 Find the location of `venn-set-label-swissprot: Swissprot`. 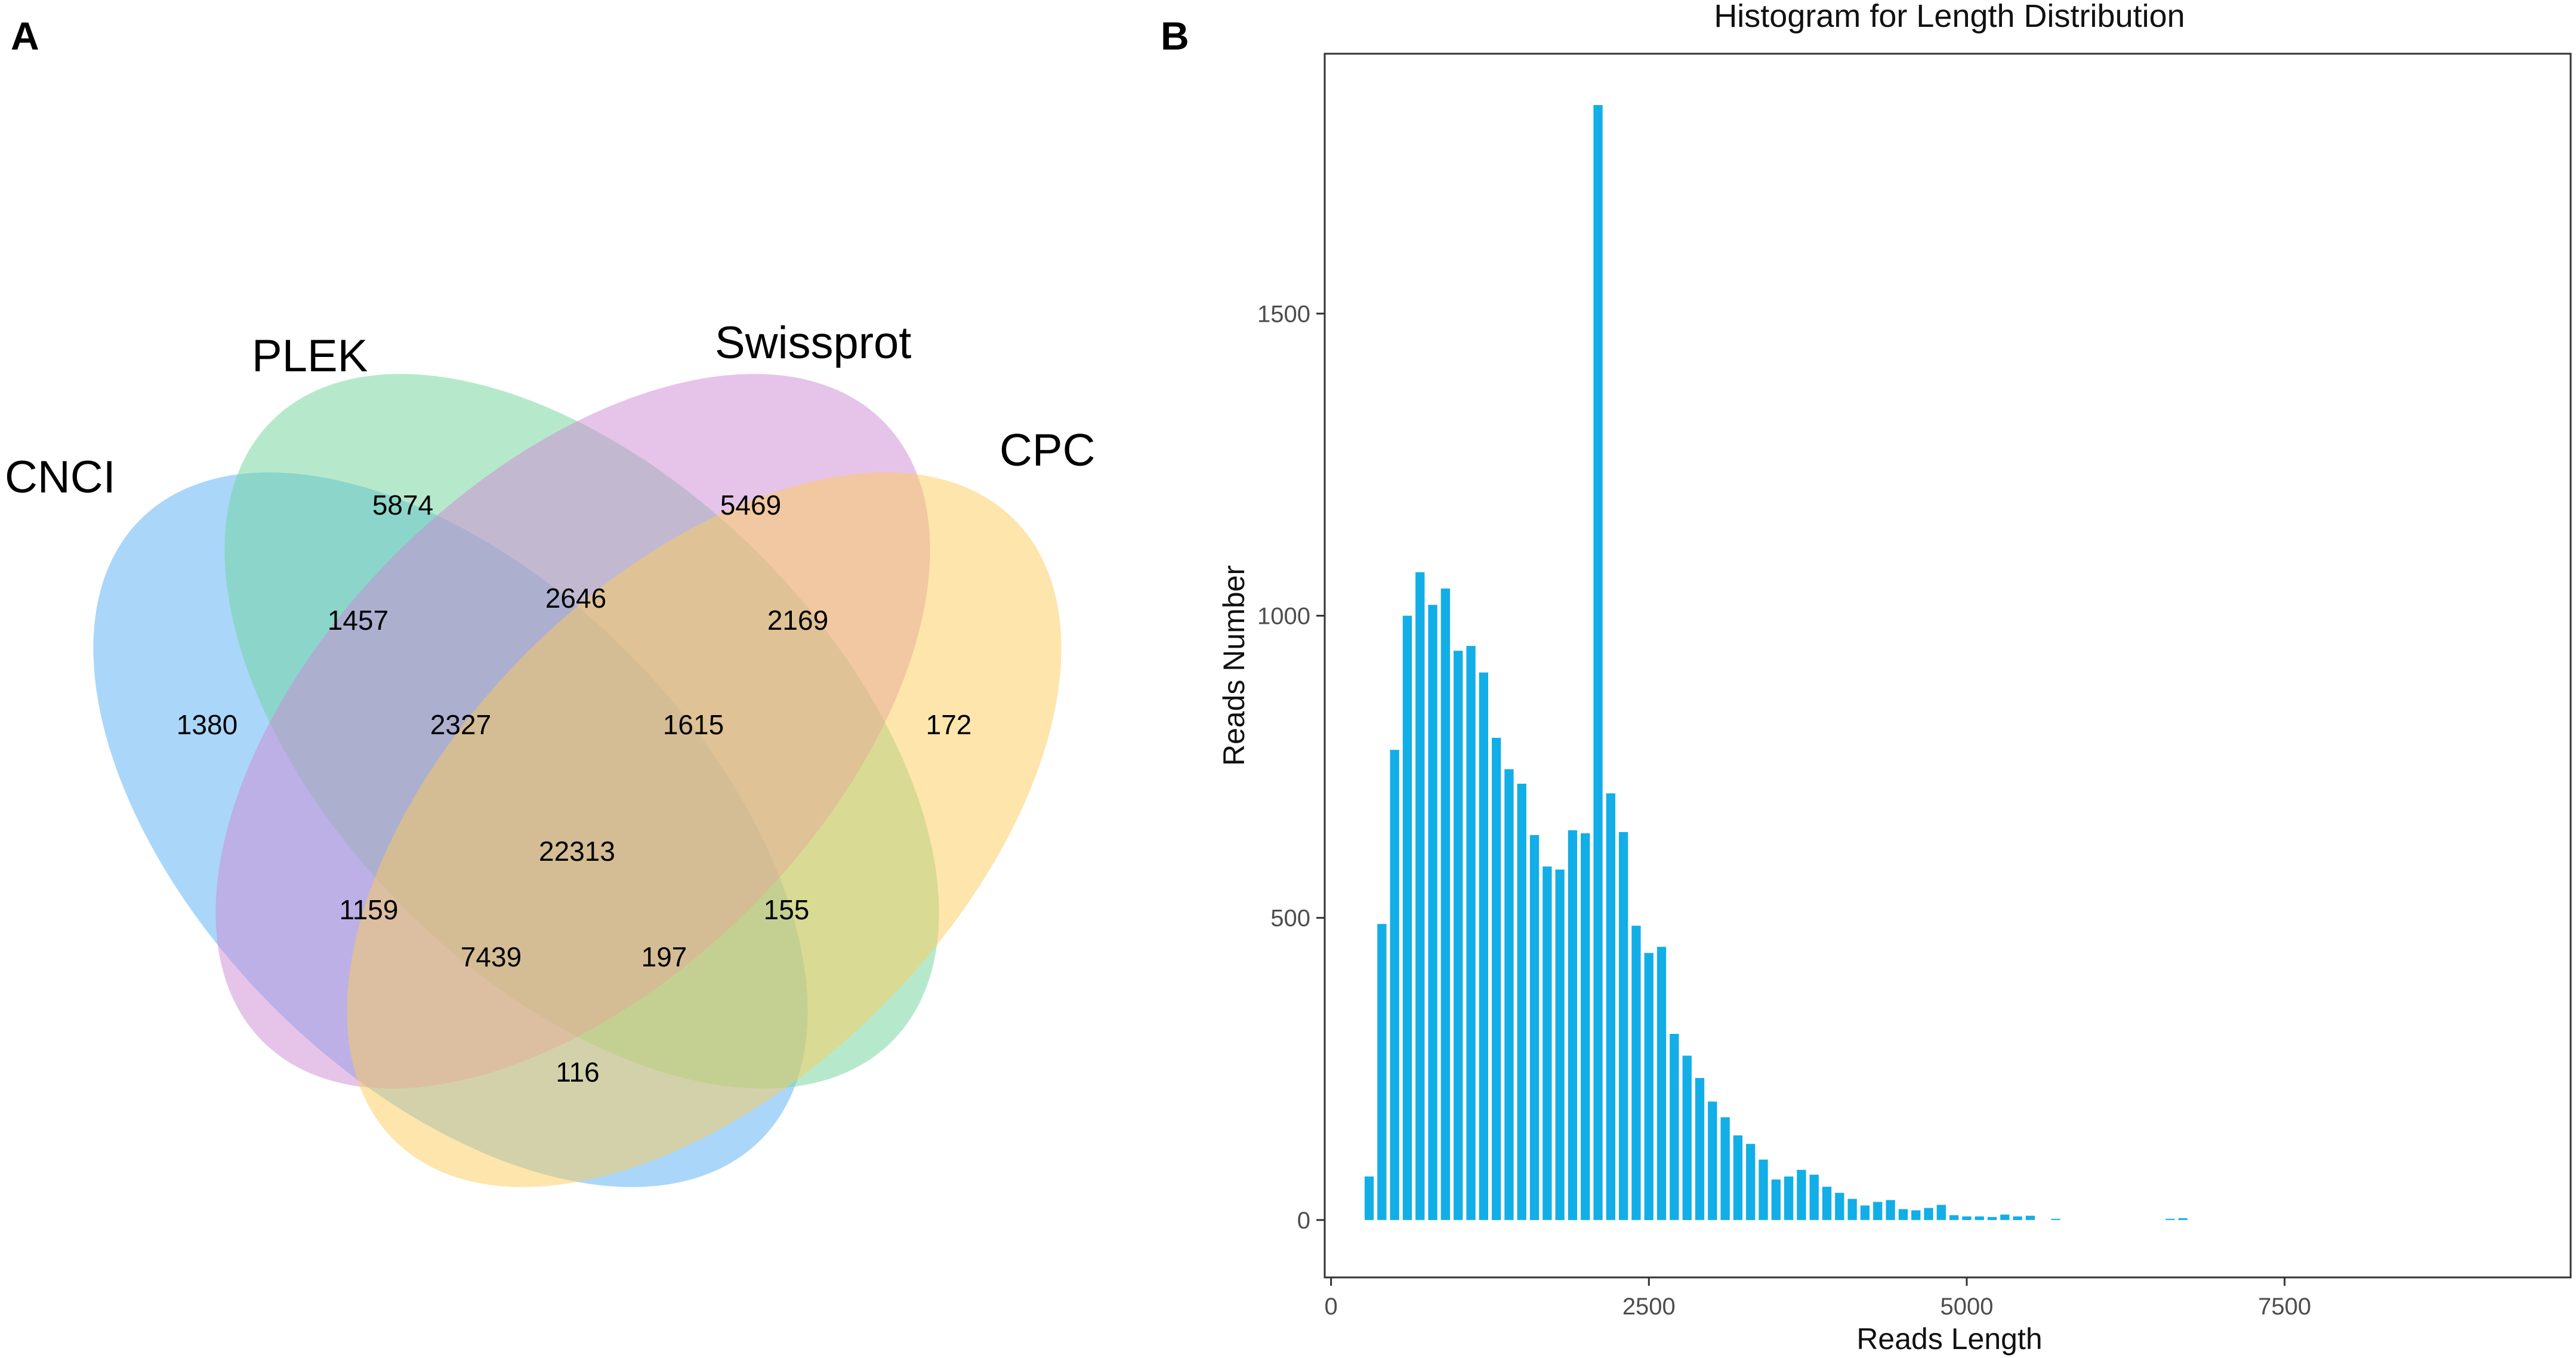

venn-set-label-swissprot: Swissprot is located at coordinates (813, 343).